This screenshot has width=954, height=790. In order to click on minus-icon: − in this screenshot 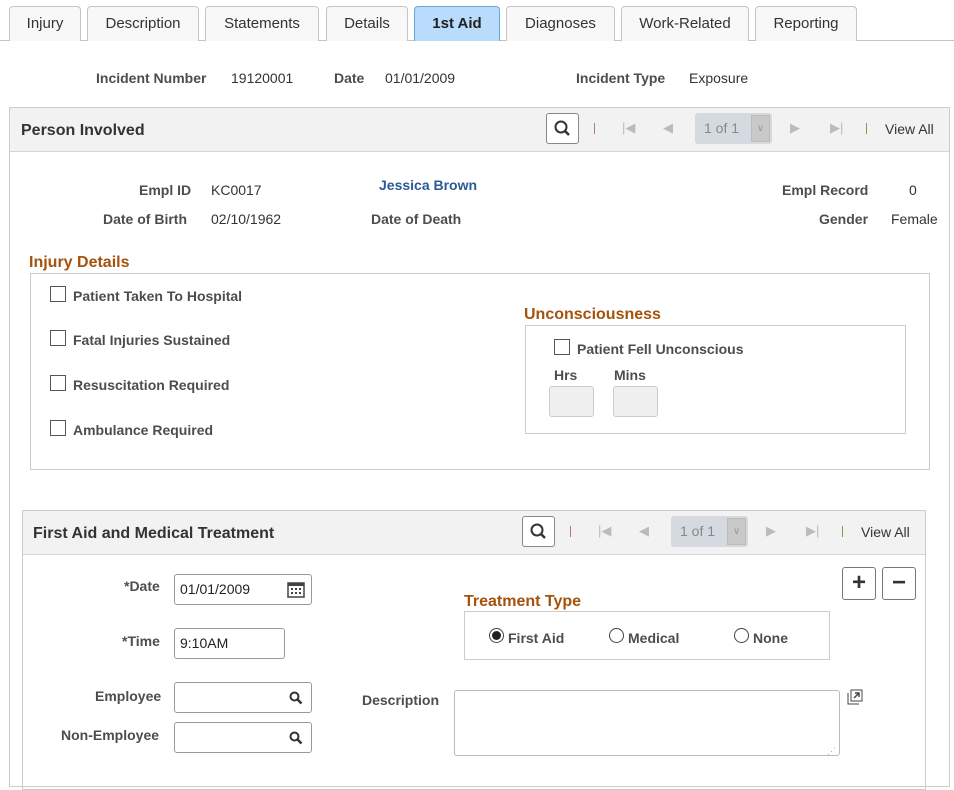, I will do `click(898, 582)`.